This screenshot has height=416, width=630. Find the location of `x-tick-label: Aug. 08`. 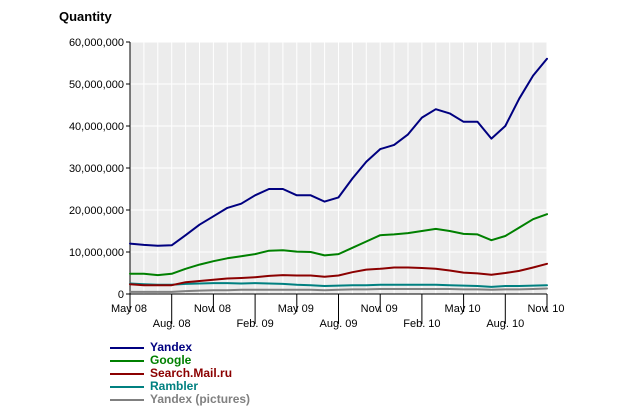

x-tick-label: Aug. 08 is located at coordinates (172, 324).